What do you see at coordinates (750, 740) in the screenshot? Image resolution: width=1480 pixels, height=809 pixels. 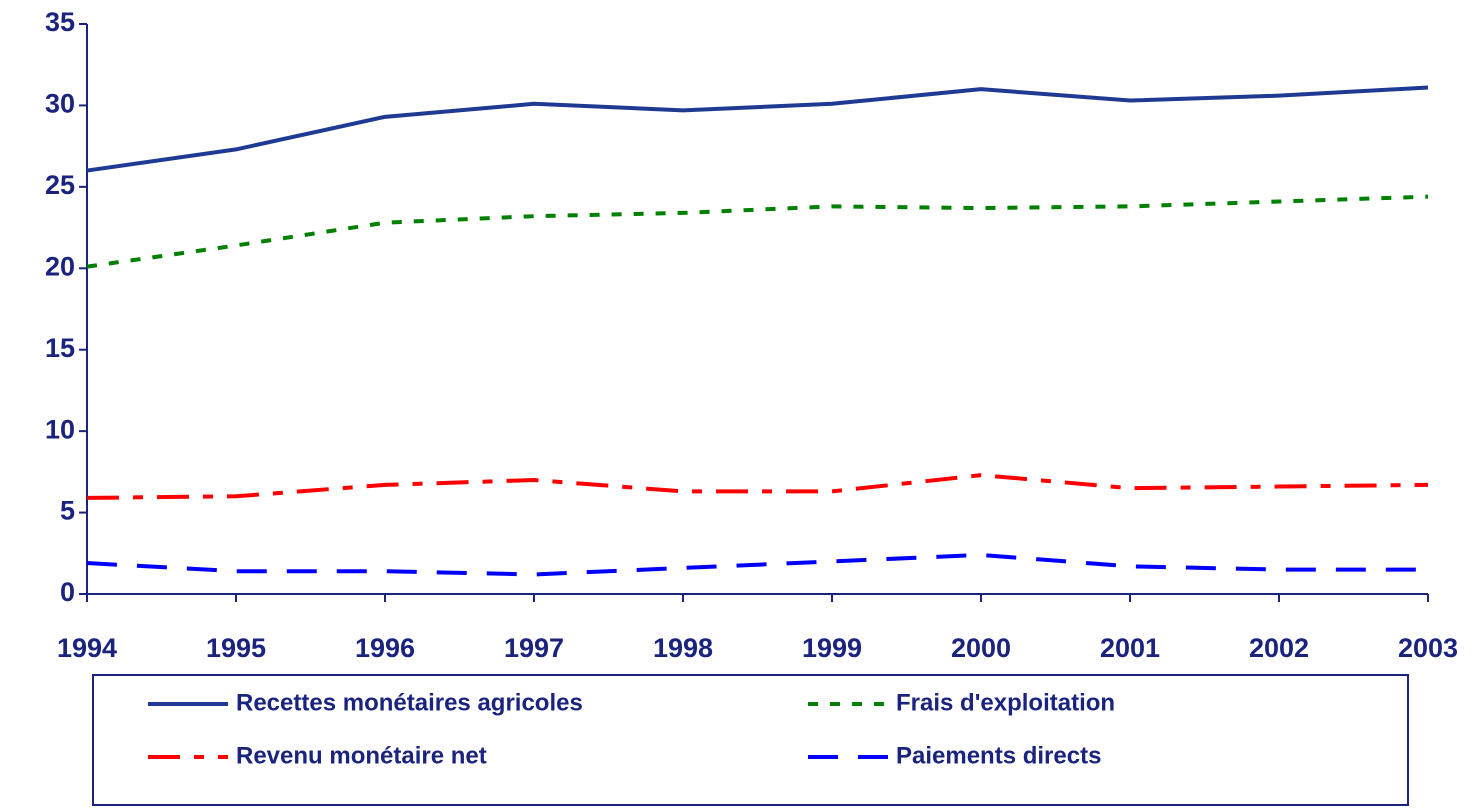 I see `legend-box` at bounding box center [750, 740].